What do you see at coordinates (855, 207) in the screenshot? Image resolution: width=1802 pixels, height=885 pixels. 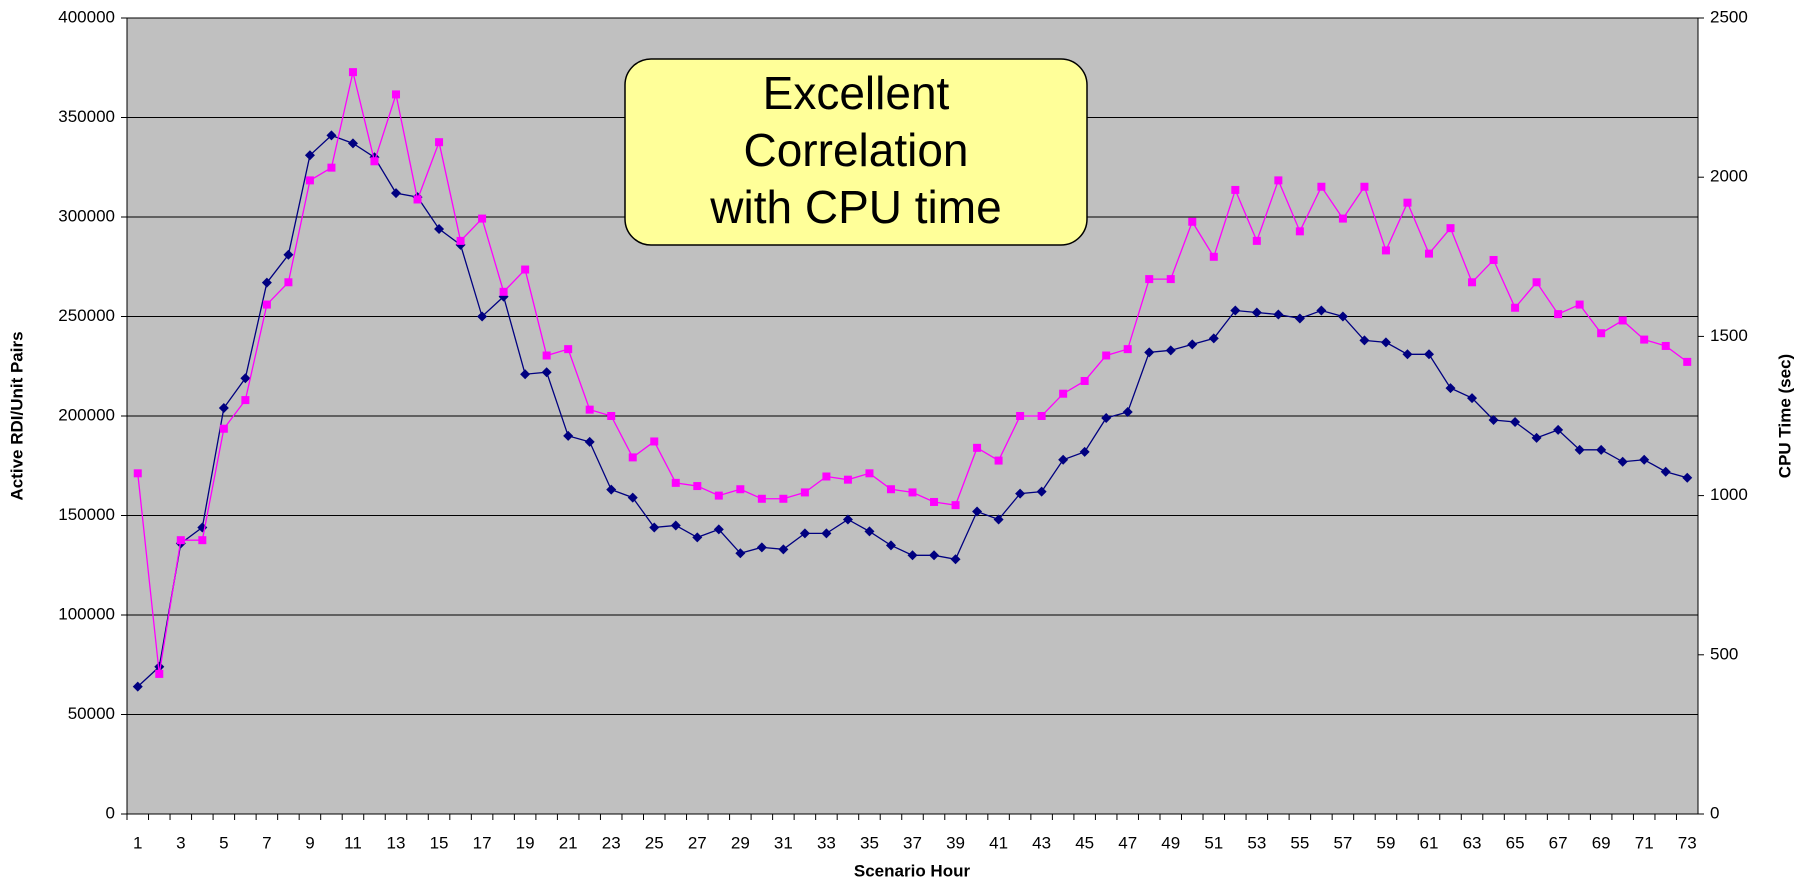 I see `annotation: with CPU time` at bounding box center [855, 207].